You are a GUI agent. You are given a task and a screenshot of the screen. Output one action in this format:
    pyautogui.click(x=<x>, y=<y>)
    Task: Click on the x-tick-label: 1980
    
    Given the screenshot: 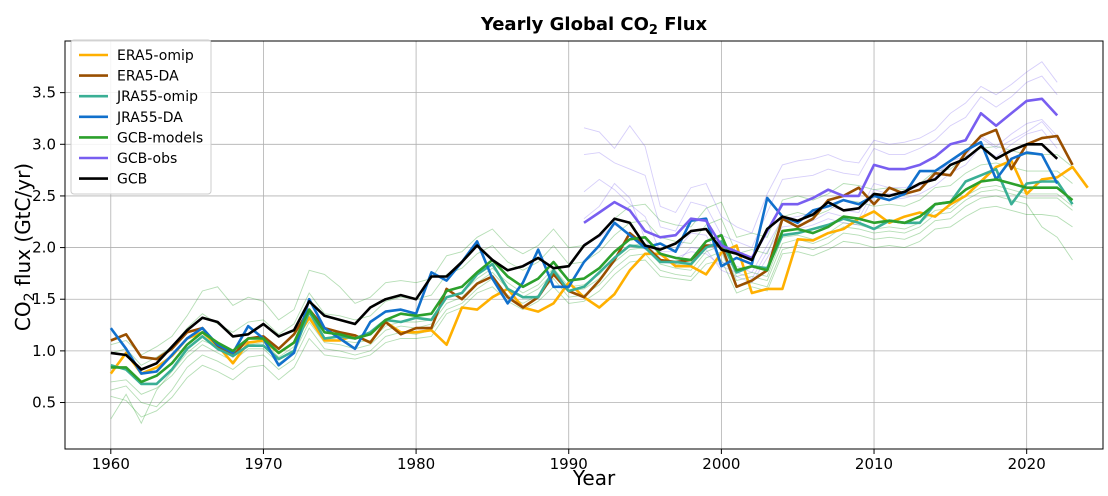 What is the action you would take?
    pyautogui.click(x=416, y=464)
    